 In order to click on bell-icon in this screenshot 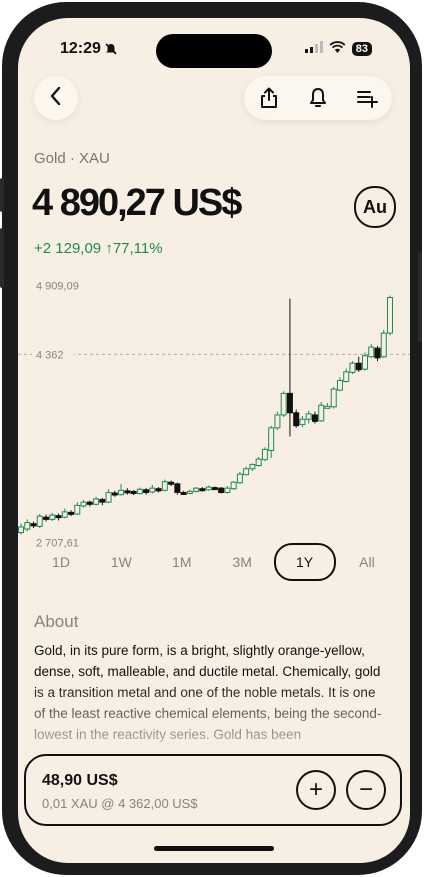, I will do `click(317, 97)`.